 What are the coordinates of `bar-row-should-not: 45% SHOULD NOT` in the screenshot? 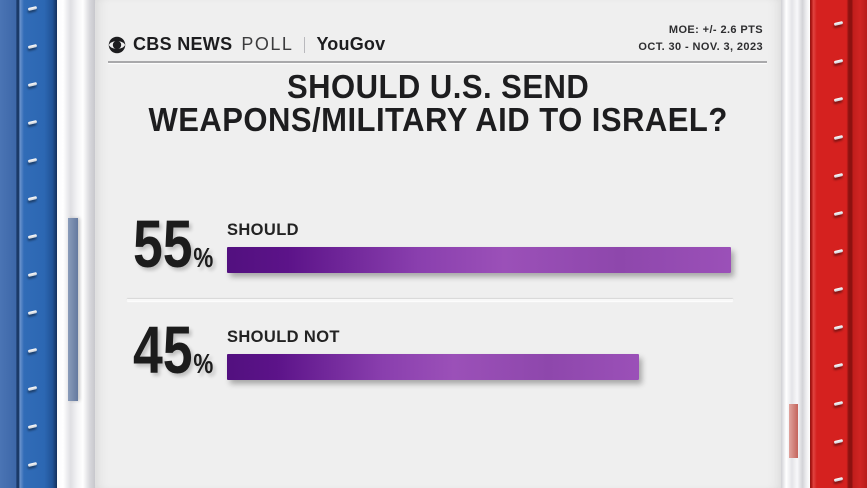 It's located at (457, 351).